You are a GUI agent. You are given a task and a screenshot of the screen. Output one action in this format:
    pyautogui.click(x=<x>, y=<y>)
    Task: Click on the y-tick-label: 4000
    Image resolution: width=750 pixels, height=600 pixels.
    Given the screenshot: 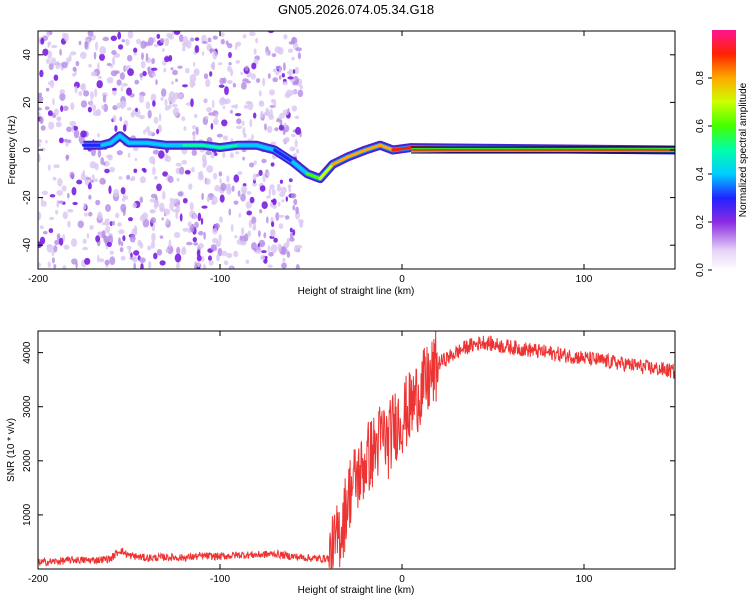 What is the action you would take?
    pyautogui.click(x=27, y=352)
    